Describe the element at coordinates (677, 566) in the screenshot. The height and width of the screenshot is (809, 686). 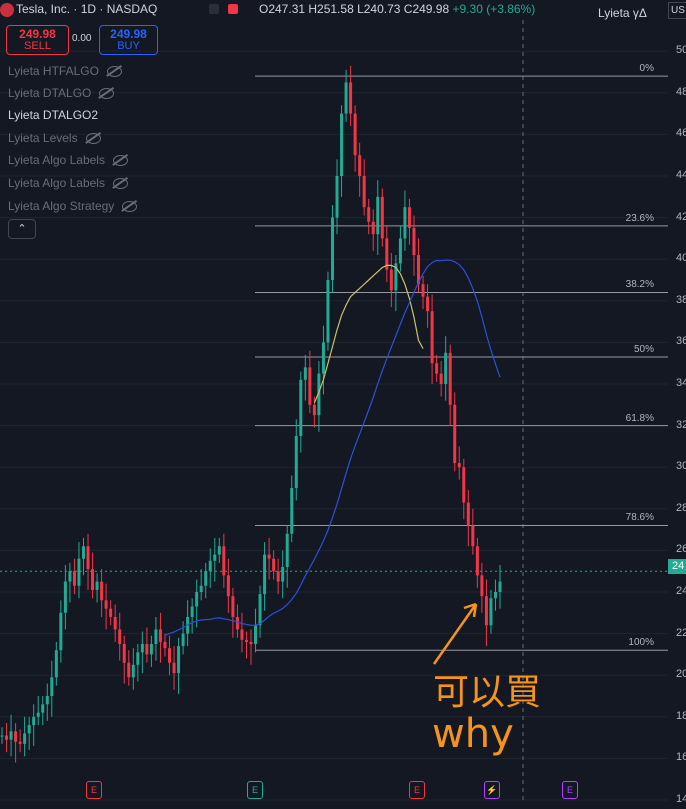
I see `current-price-tag: 24` at that location.